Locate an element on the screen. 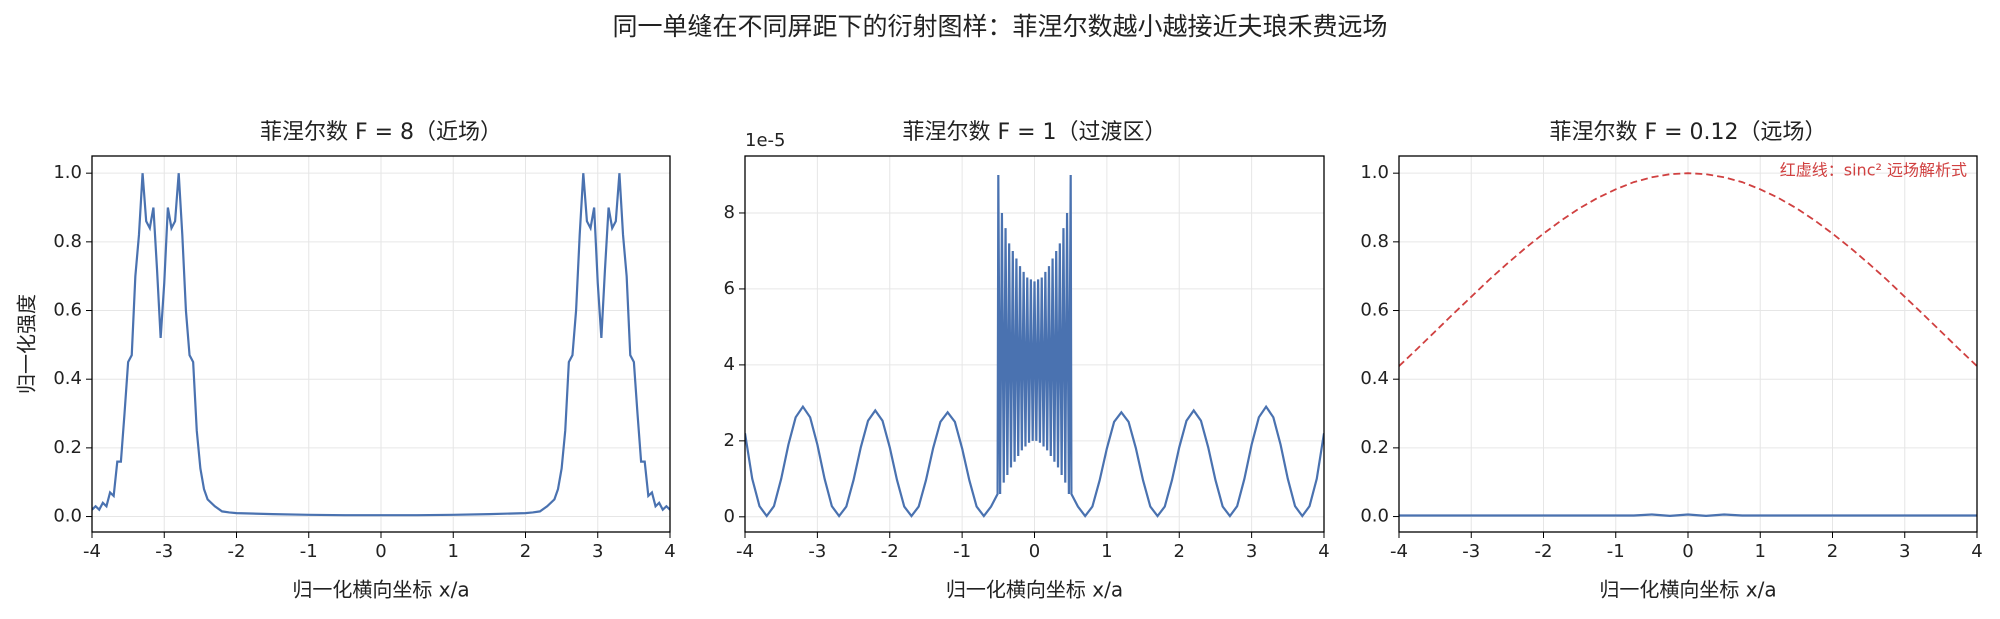 This screenshot has width=2000, height=619. chart-title: 菲涅尔数 F = 1（过渡区） is located at coordinates (1034, 132).